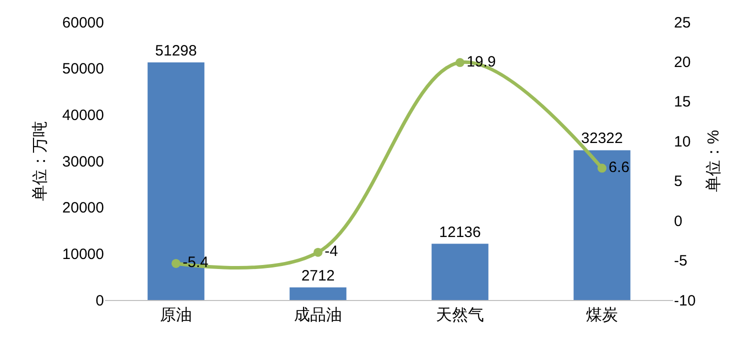 The width and height of the screenshot is (748, 340). Describe the element at coordinates (195, 263) in the screenshot. I see `data-label: -5.4` at that location.